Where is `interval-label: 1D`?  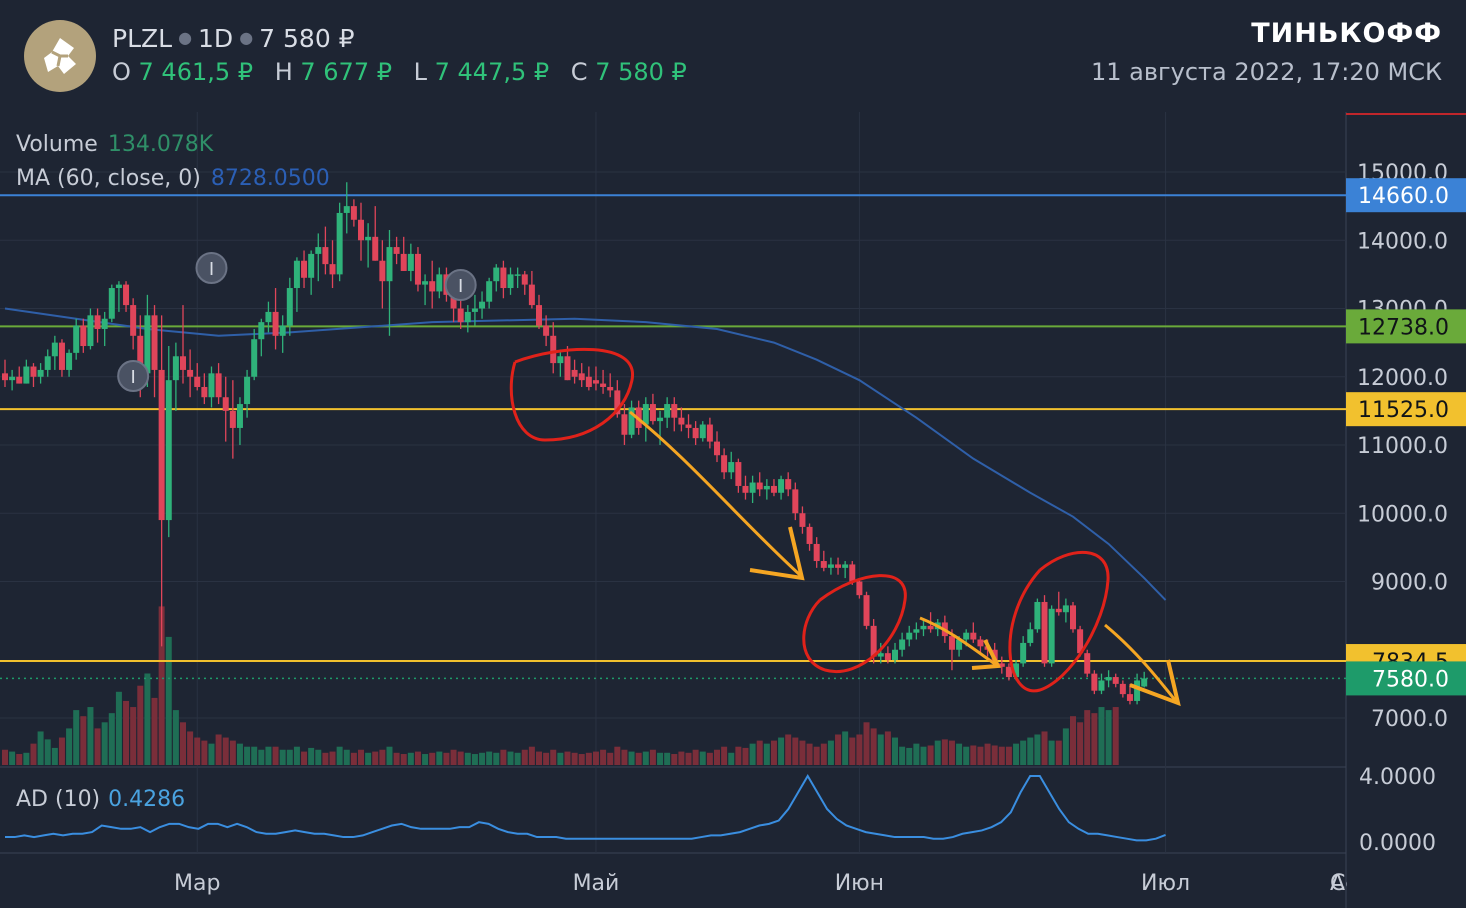 interval-label: 1D is located at coordinates (216, 38).